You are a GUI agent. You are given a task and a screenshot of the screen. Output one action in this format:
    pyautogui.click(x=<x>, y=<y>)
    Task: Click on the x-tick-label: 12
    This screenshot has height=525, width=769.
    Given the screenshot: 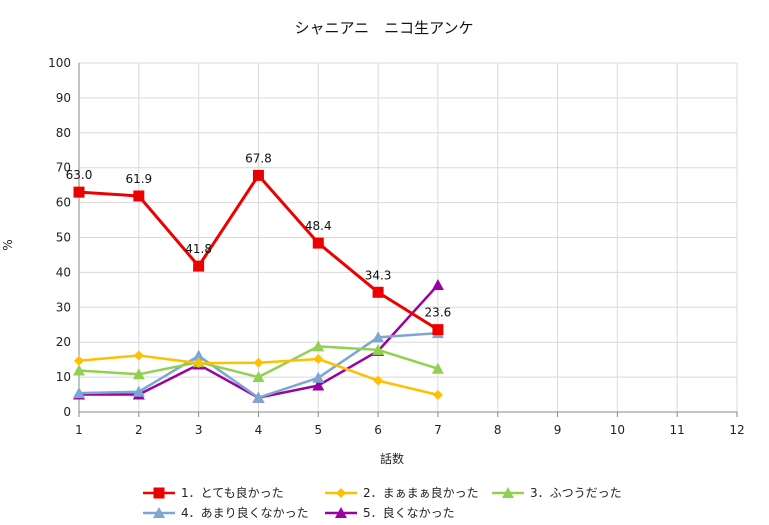 What is the action you would take?
    pyautogui.click(x=736, y=430)
    